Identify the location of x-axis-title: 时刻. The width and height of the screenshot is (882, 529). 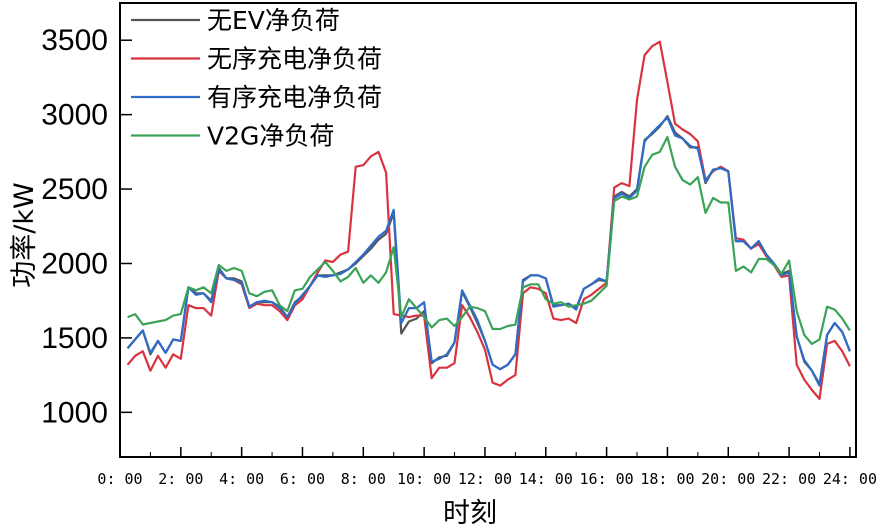
(470, 513).